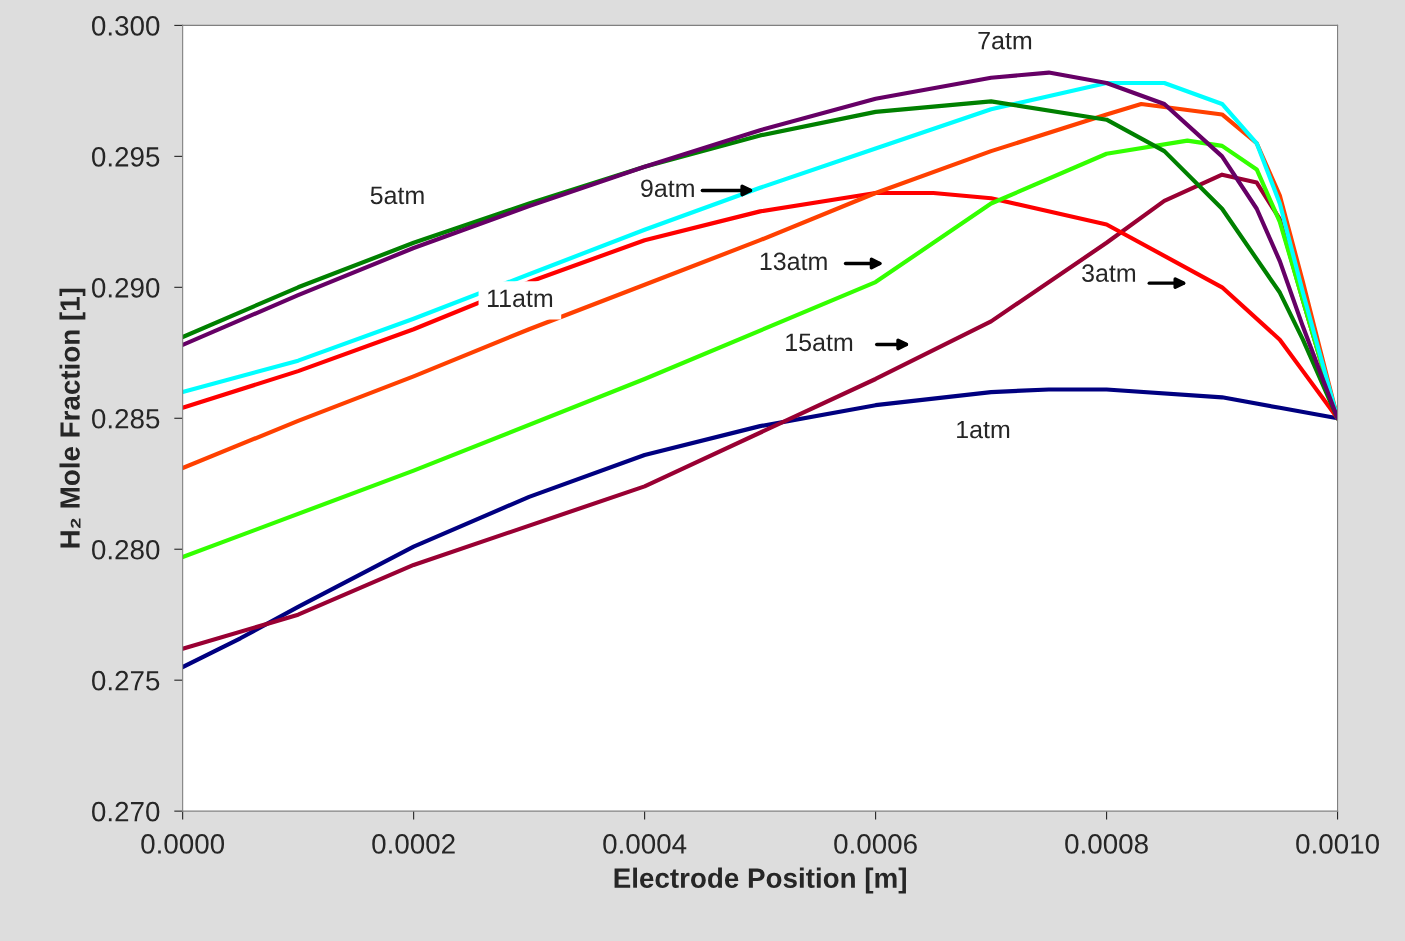 Image resolution: width=1405 pixels, height=941 pixels. I want to click on series-label: 9atm, so click(667, 188).